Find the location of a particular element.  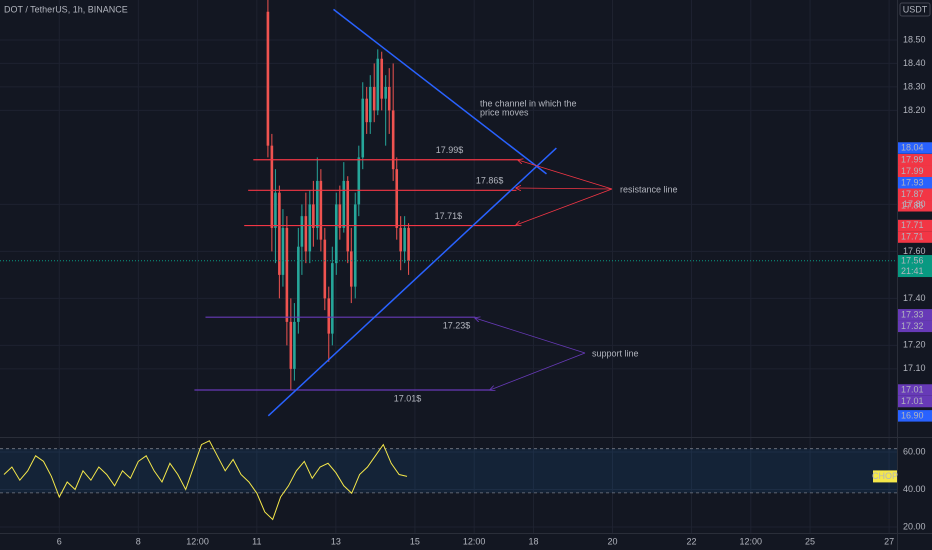

price-tag-label: 17.32 is located at coordinates (912, 326).